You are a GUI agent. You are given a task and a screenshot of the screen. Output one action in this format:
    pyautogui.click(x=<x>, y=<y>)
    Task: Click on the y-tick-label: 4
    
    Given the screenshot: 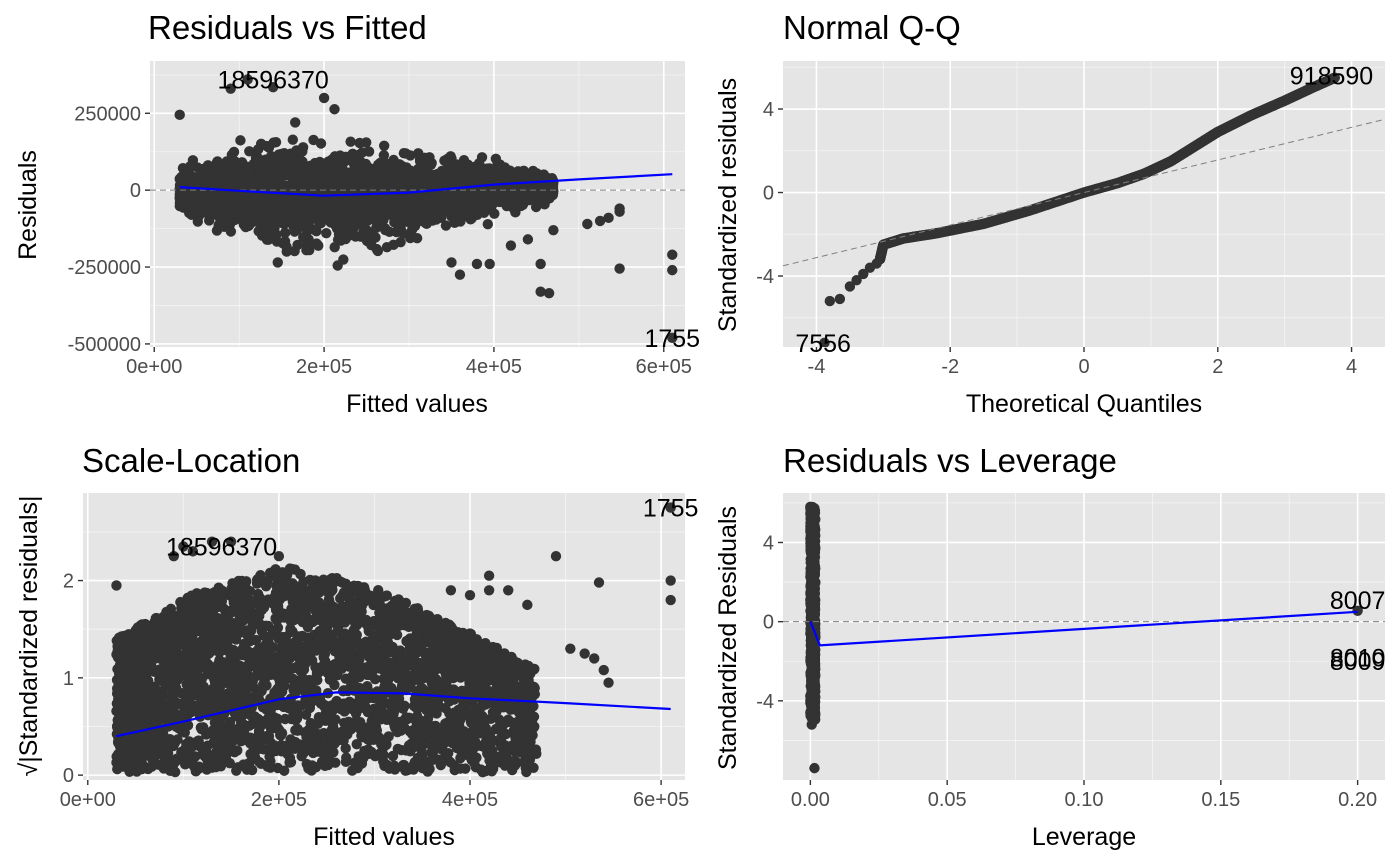 What is the action you would take?
    pyautogui.click(x=768, y=110)
    